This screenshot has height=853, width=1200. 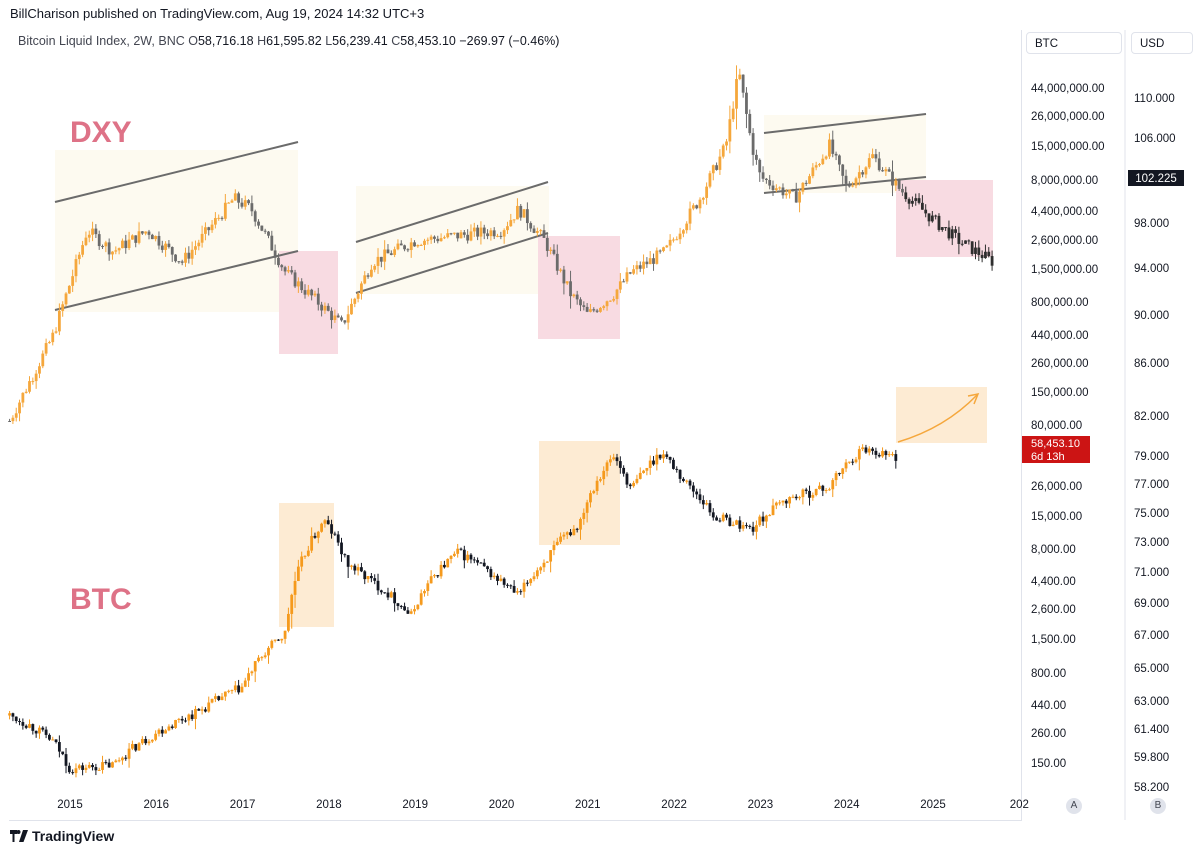 I want to click on symbol-name: Bitcoin Liquid Index, 2W, BNC, so click(x=101, y=41).